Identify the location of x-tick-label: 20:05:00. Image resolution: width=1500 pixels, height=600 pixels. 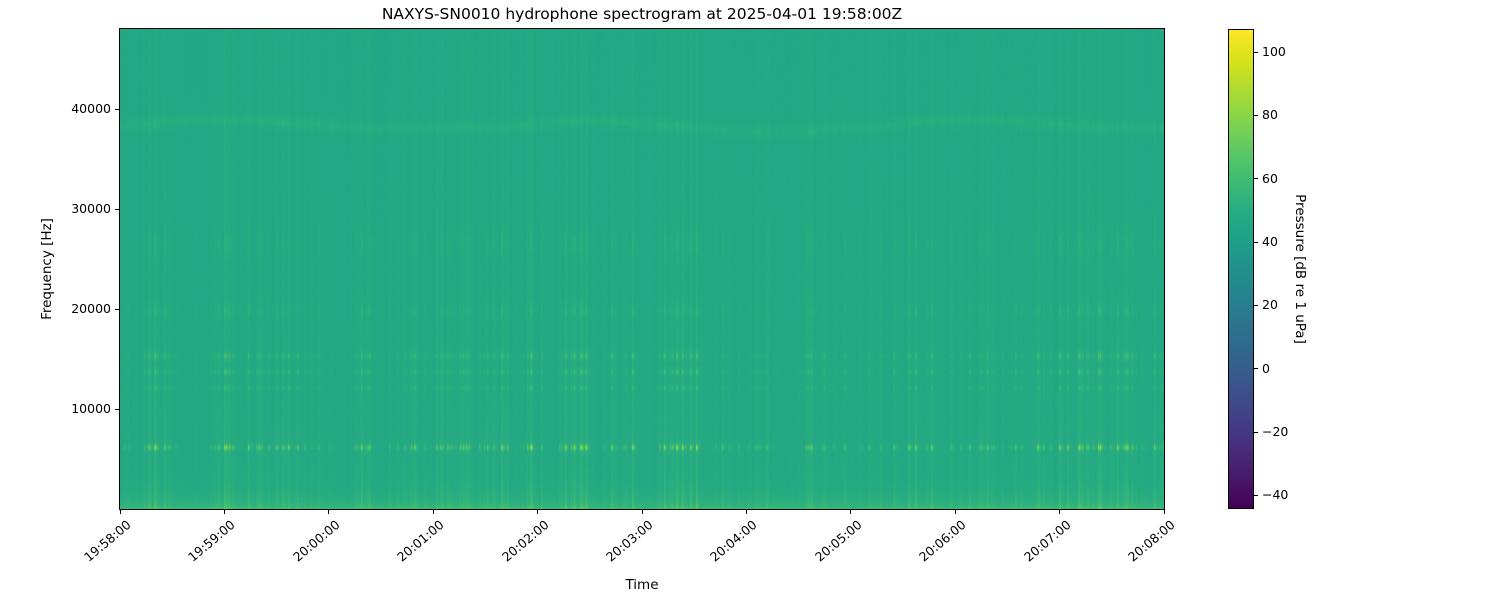
(838, 541).